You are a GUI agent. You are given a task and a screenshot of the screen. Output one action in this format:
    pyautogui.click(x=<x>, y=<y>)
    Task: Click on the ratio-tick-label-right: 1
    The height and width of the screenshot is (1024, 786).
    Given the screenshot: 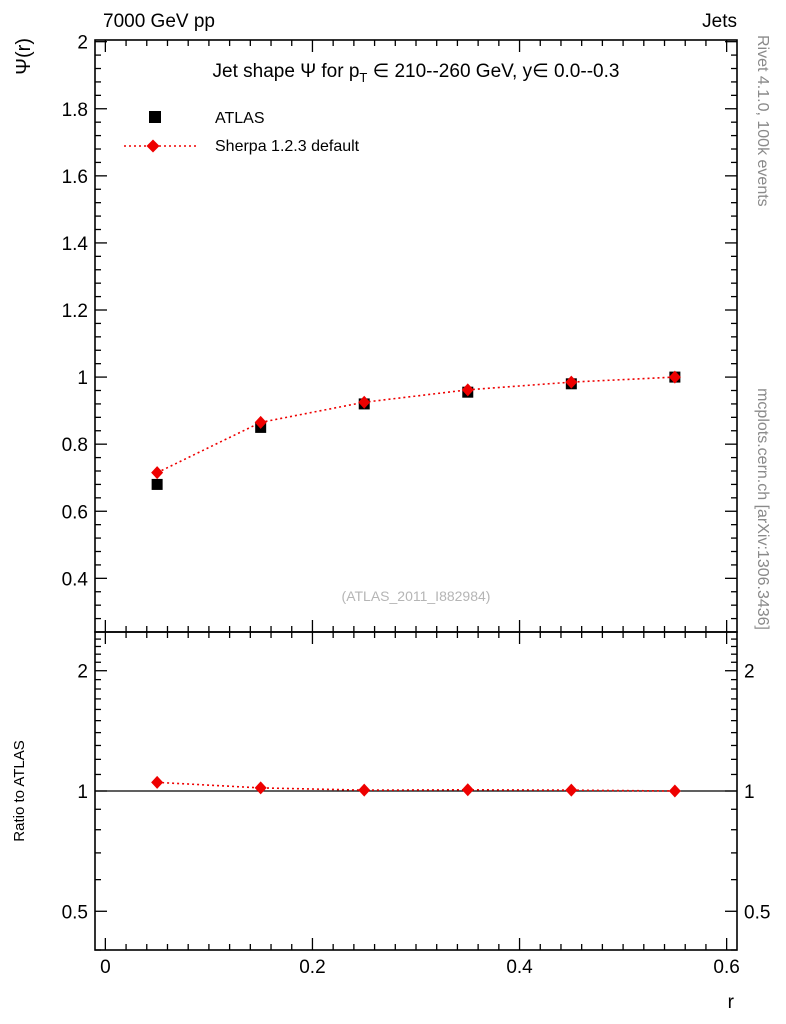 What is the action you would take?
    pyautogui.click(x=749, y=792)
    